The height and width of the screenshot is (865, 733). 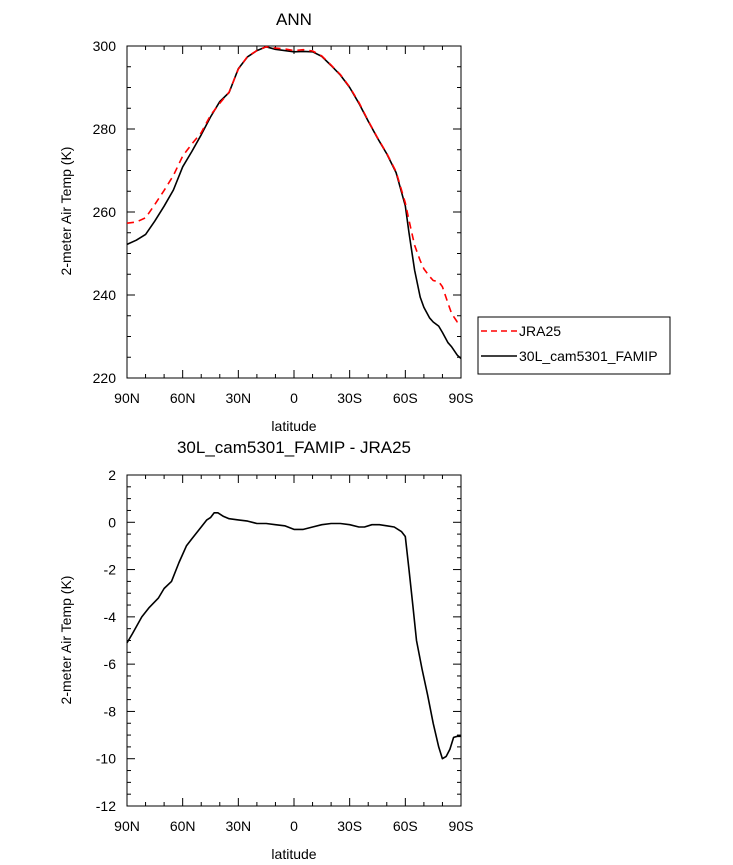 I want to click on top-y-axis-label: 2-meter Air Temp (K), so click(x=66, y=211).